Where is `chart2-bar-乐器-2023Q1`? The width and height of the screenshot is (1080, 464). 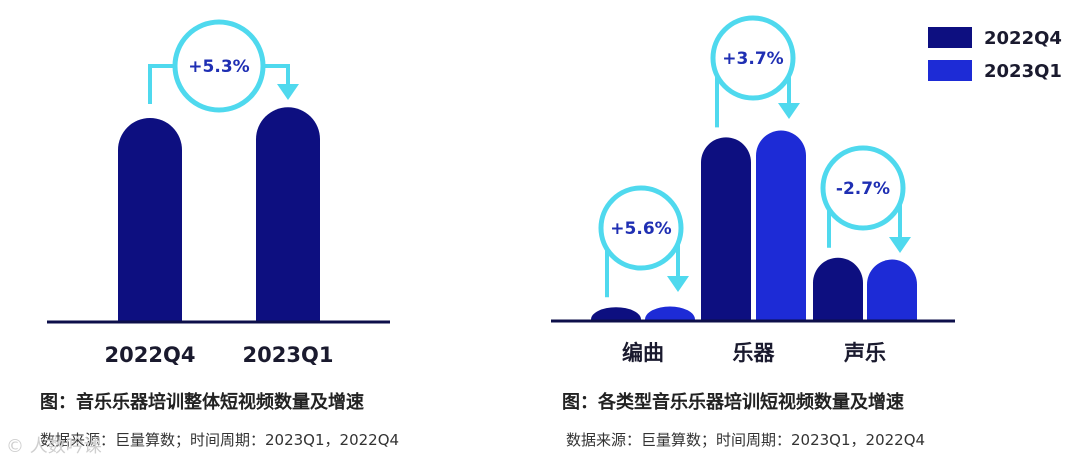
chart2-bar-乐器-2023Q1 is located at coordinates (781, 225).